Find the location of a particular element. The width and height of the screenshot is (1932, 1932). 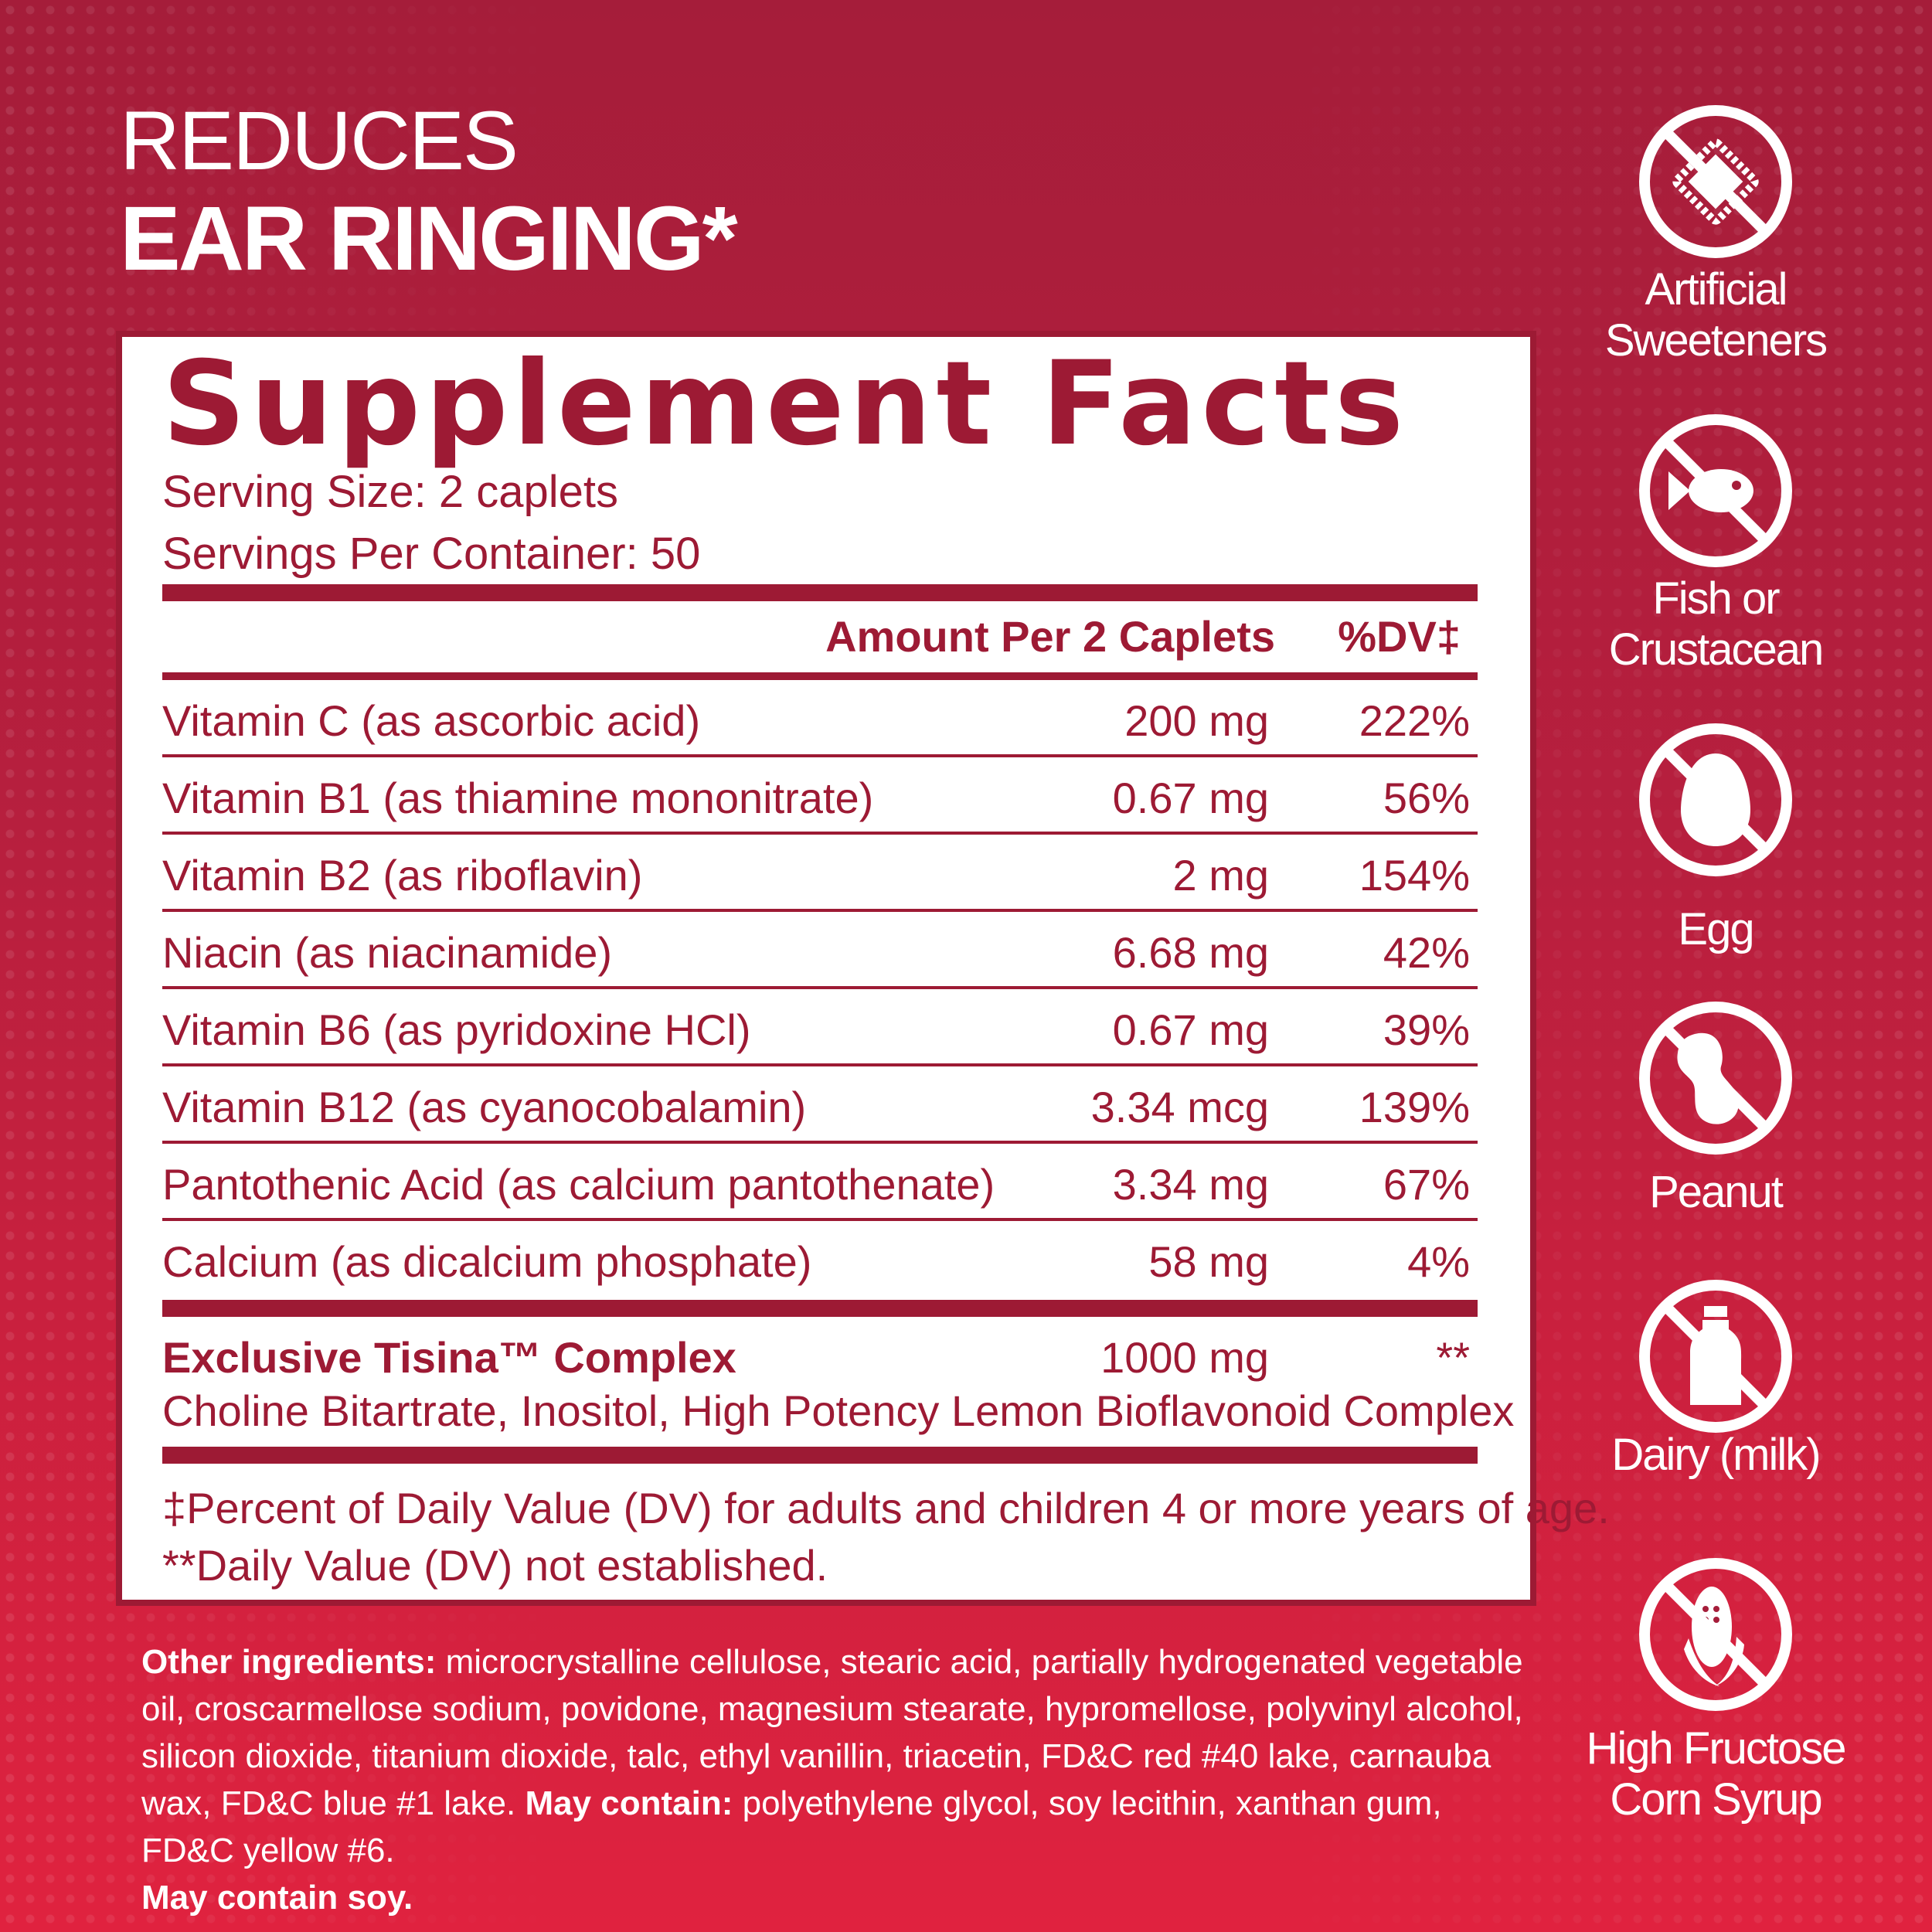

sweetener-packet-icon is located at coordinates (1715, 182).